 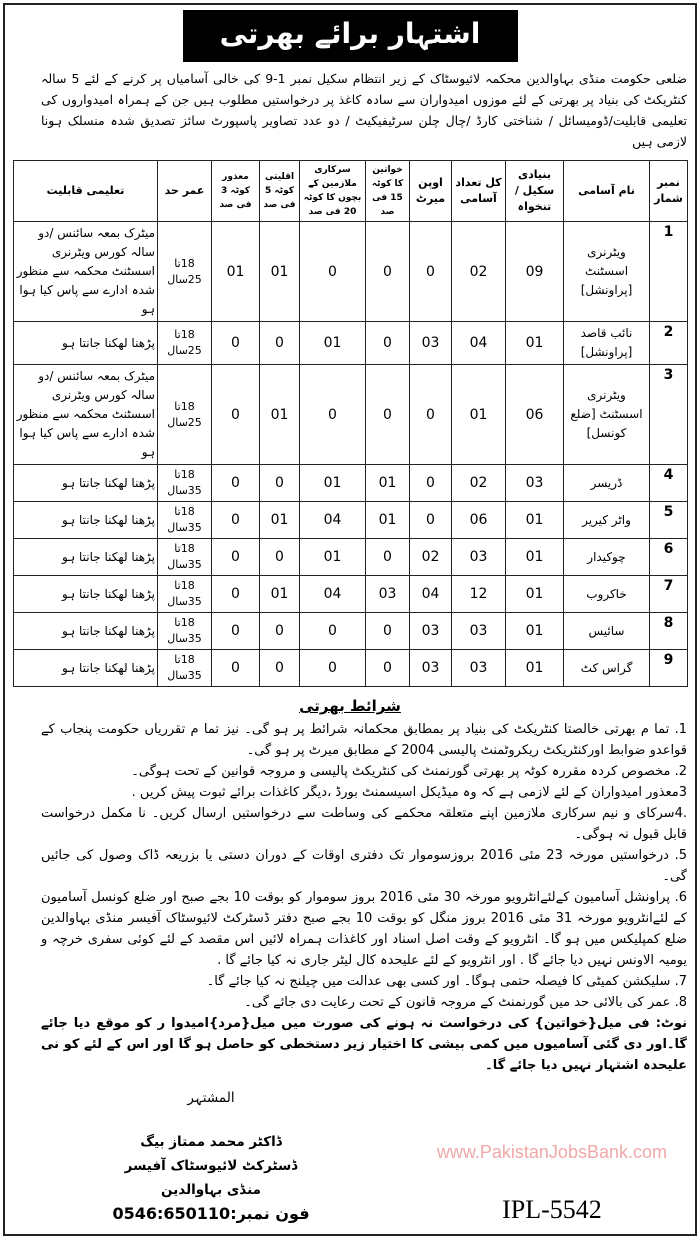 What do you see at coordinates (332, 520) in the screenshot?
I see `cell-govt: 04` at bounding box center [332, 520].